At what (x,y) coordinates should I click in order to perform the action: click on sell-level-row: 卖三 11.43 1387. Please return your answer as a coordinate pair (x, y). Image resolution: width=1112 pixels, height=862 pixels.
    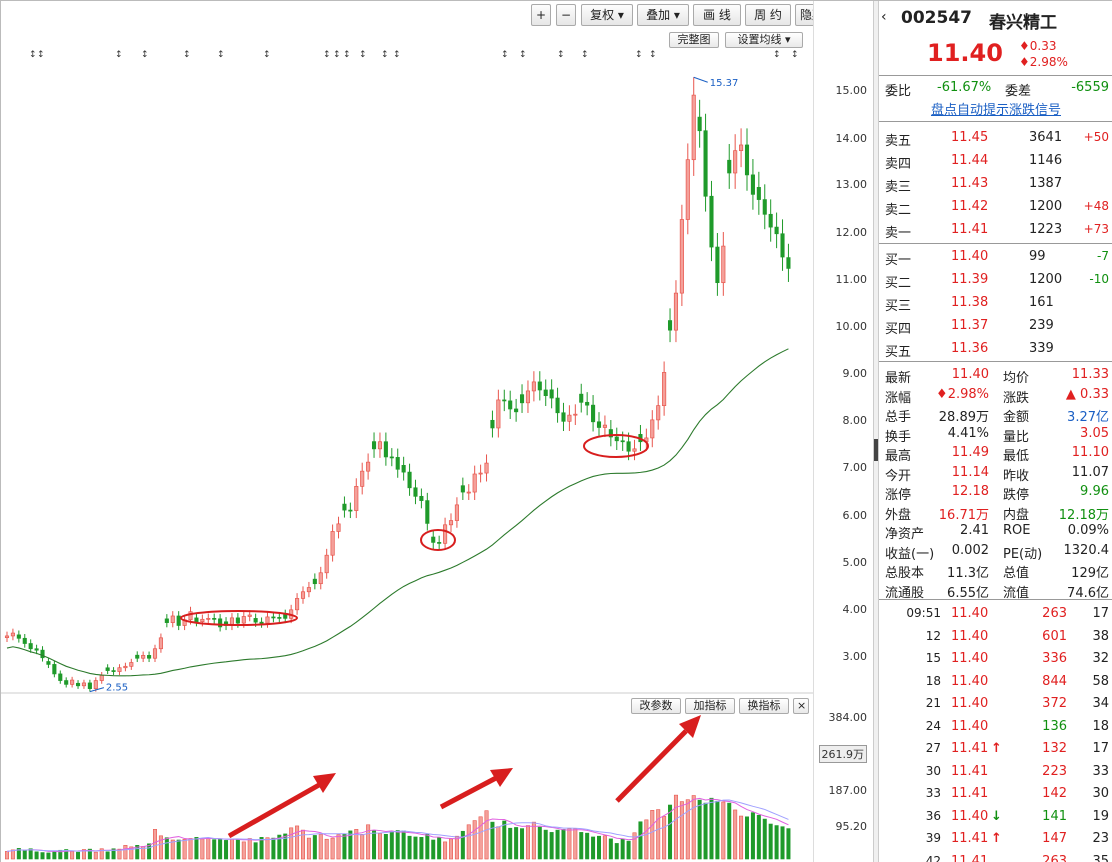
    Looking at the image, I should click on (995, 184).